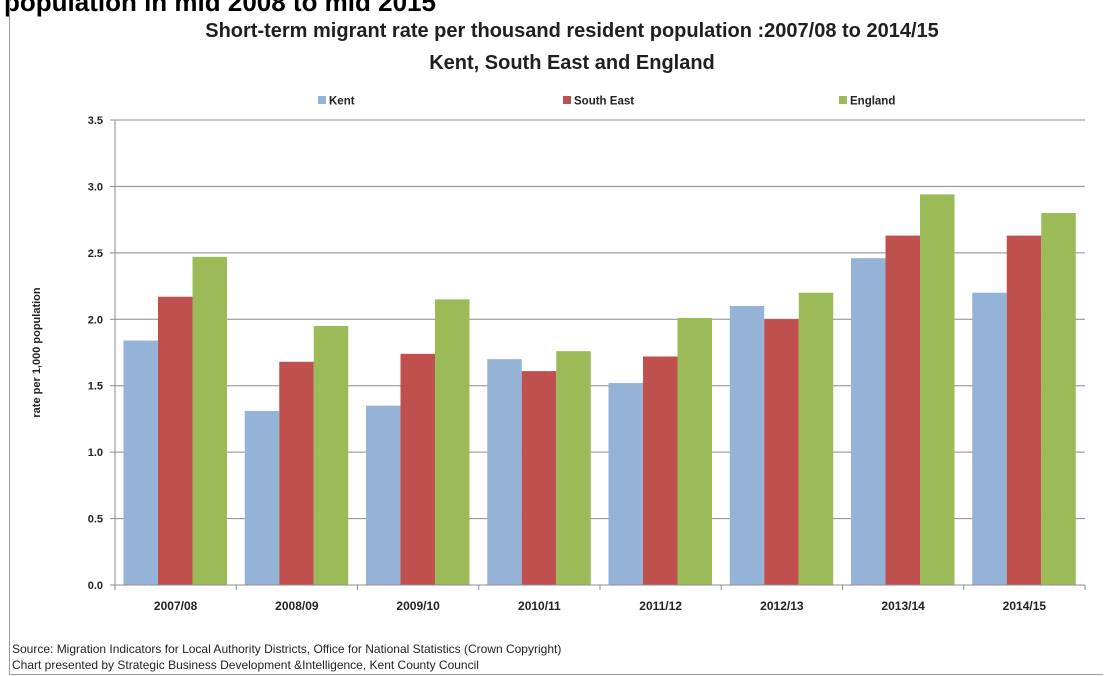  What do you see at coordinates (37, 352) in the screenshot?
I see `y-axis-label: rate per 1,000 population` at bounding box center [37, 352].